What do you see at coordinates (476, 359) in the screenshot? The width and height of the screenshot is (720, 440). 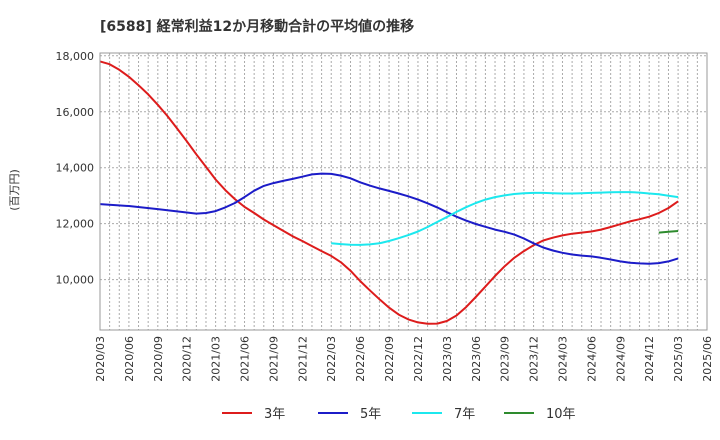 I see `x-tick-label: 2023/06` at bounding box center [476, 359].